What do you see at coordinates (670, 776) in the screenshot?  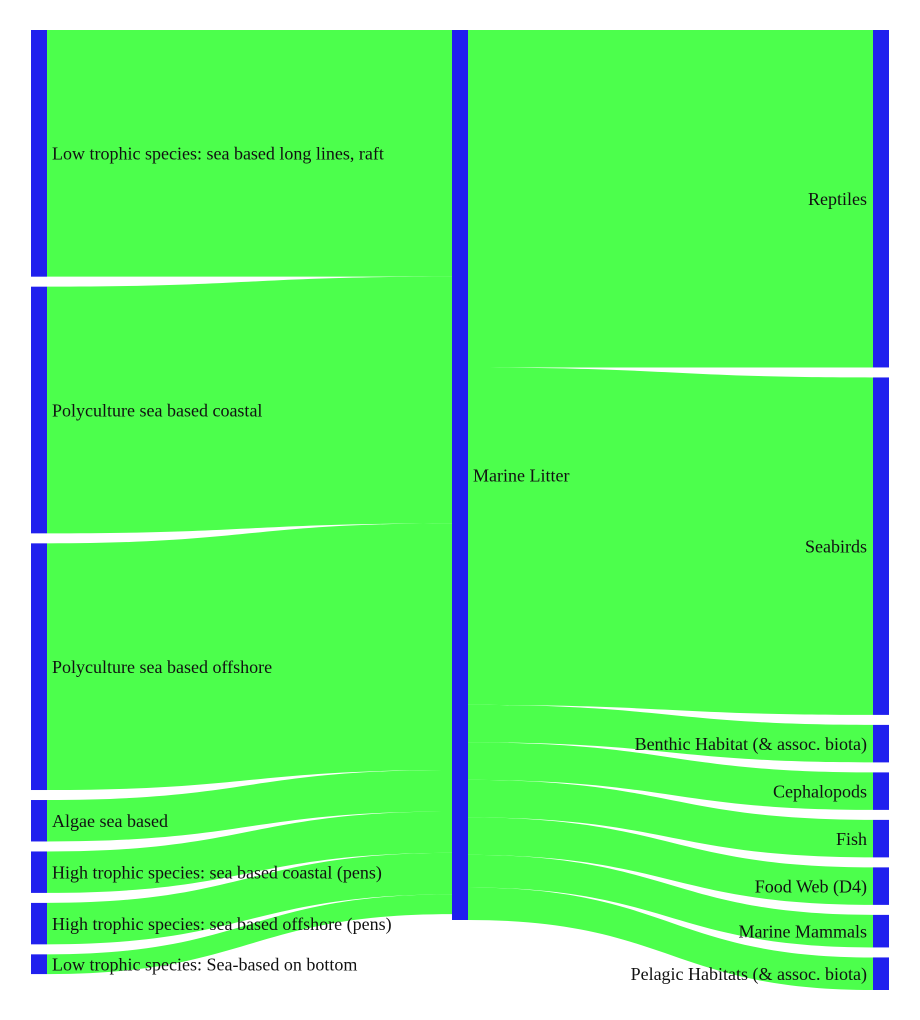 I see `sankey-link-marine-litter-to-cephalopods` at bounding box center [670, 776].